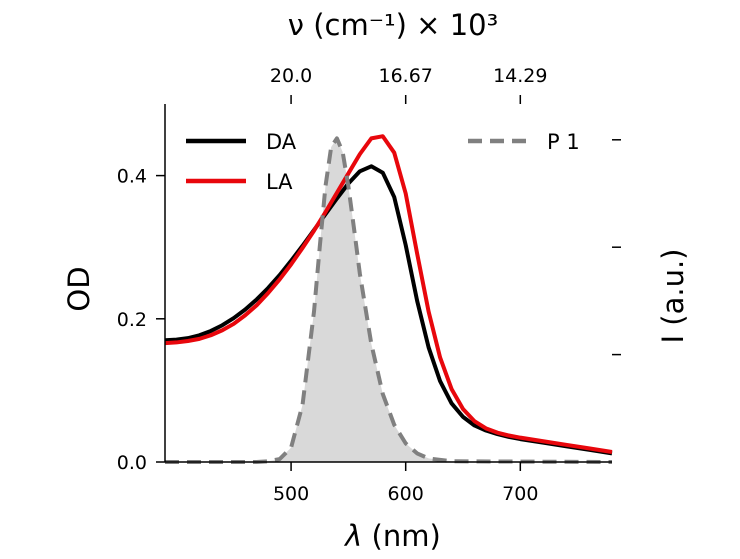 Image resolution: width=740 pixels, height=559 pixels. What do you see at coordinates (520, 76) in the screenshot?
I see `top-tick-label: 14.29` at bounding box center [520, 76].